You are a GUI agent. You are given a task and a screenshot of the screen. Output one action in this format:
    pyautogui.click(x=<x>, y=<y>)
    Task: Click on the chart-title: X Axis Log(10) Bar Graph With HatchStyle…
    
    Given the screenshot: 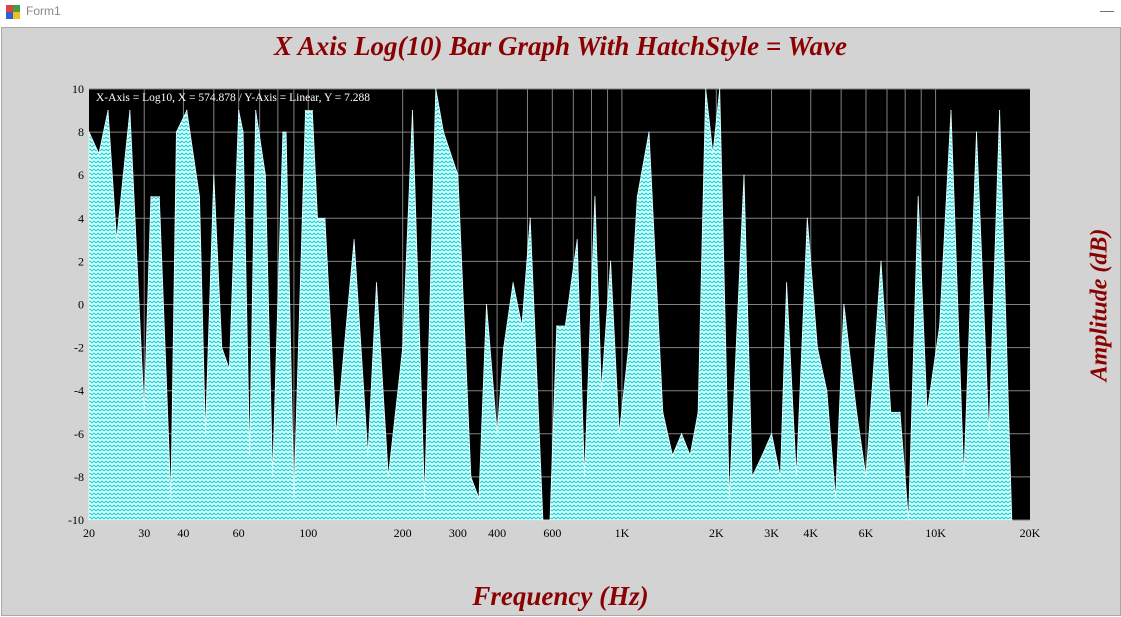 What is the action you would take?
    pyautogui.click(x=560, y=46)
    